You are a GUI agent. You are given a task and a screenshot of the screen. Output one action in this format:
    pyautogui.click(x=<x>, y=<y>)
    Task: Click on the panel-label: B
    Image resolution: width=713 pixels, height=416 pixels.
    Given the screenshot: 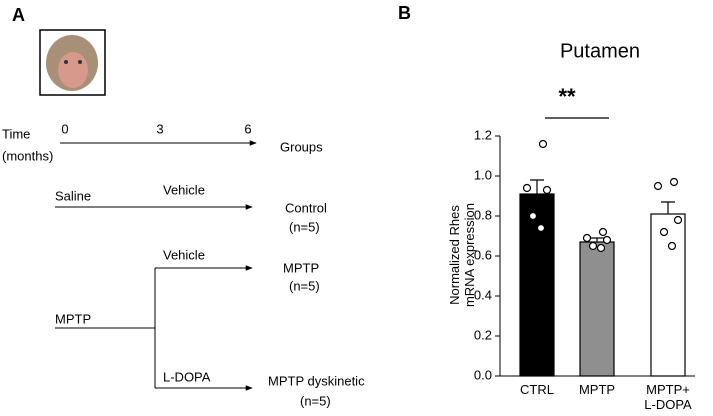 What is the action you would take?
    pyautogui.click(x=404, y=13)
    